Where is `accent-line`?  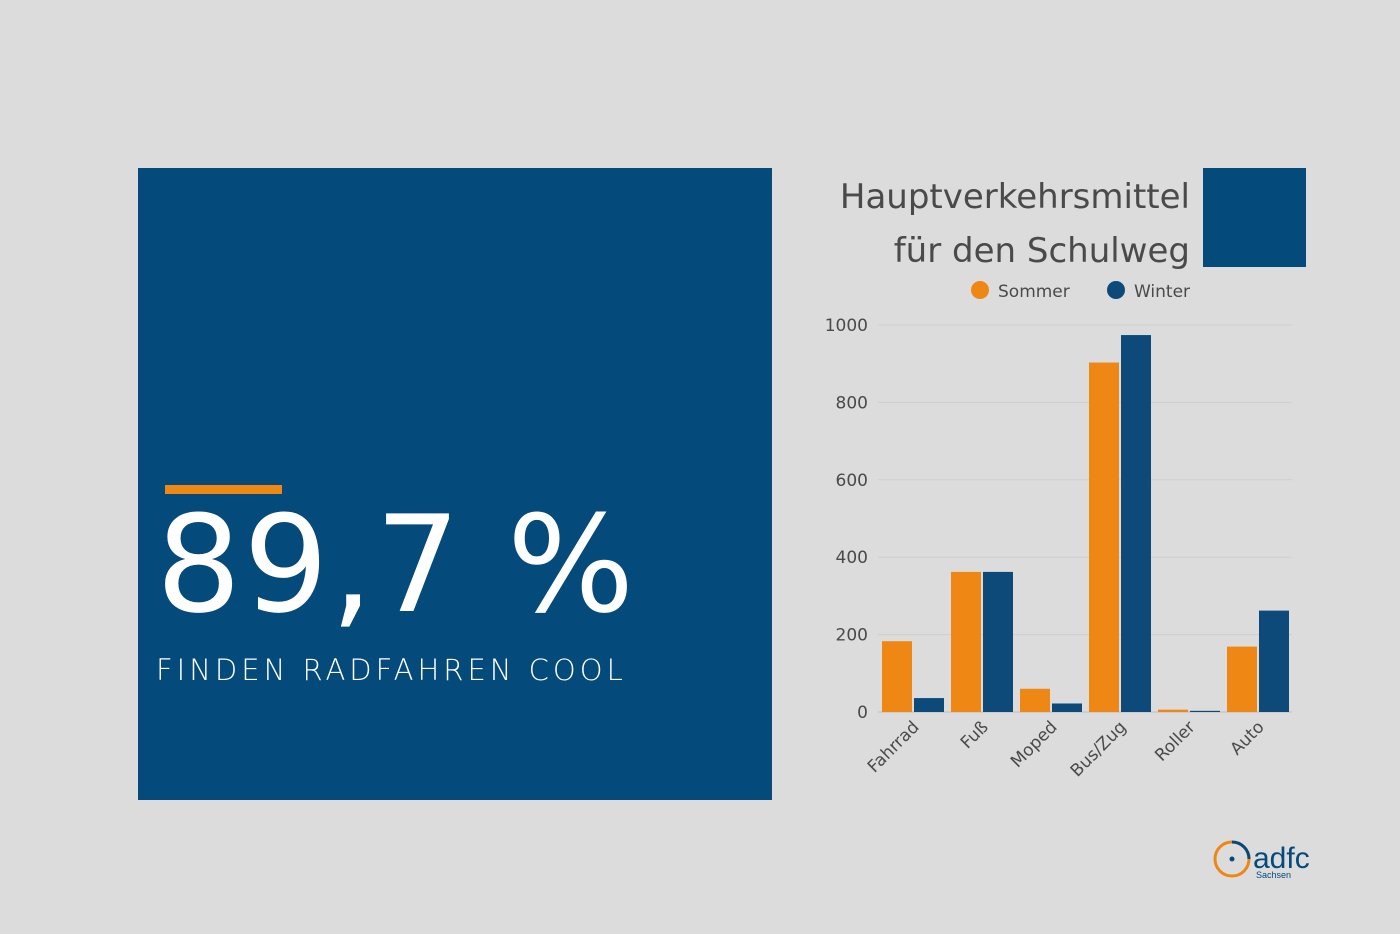 accent-line is located at coordinates (223, 489).